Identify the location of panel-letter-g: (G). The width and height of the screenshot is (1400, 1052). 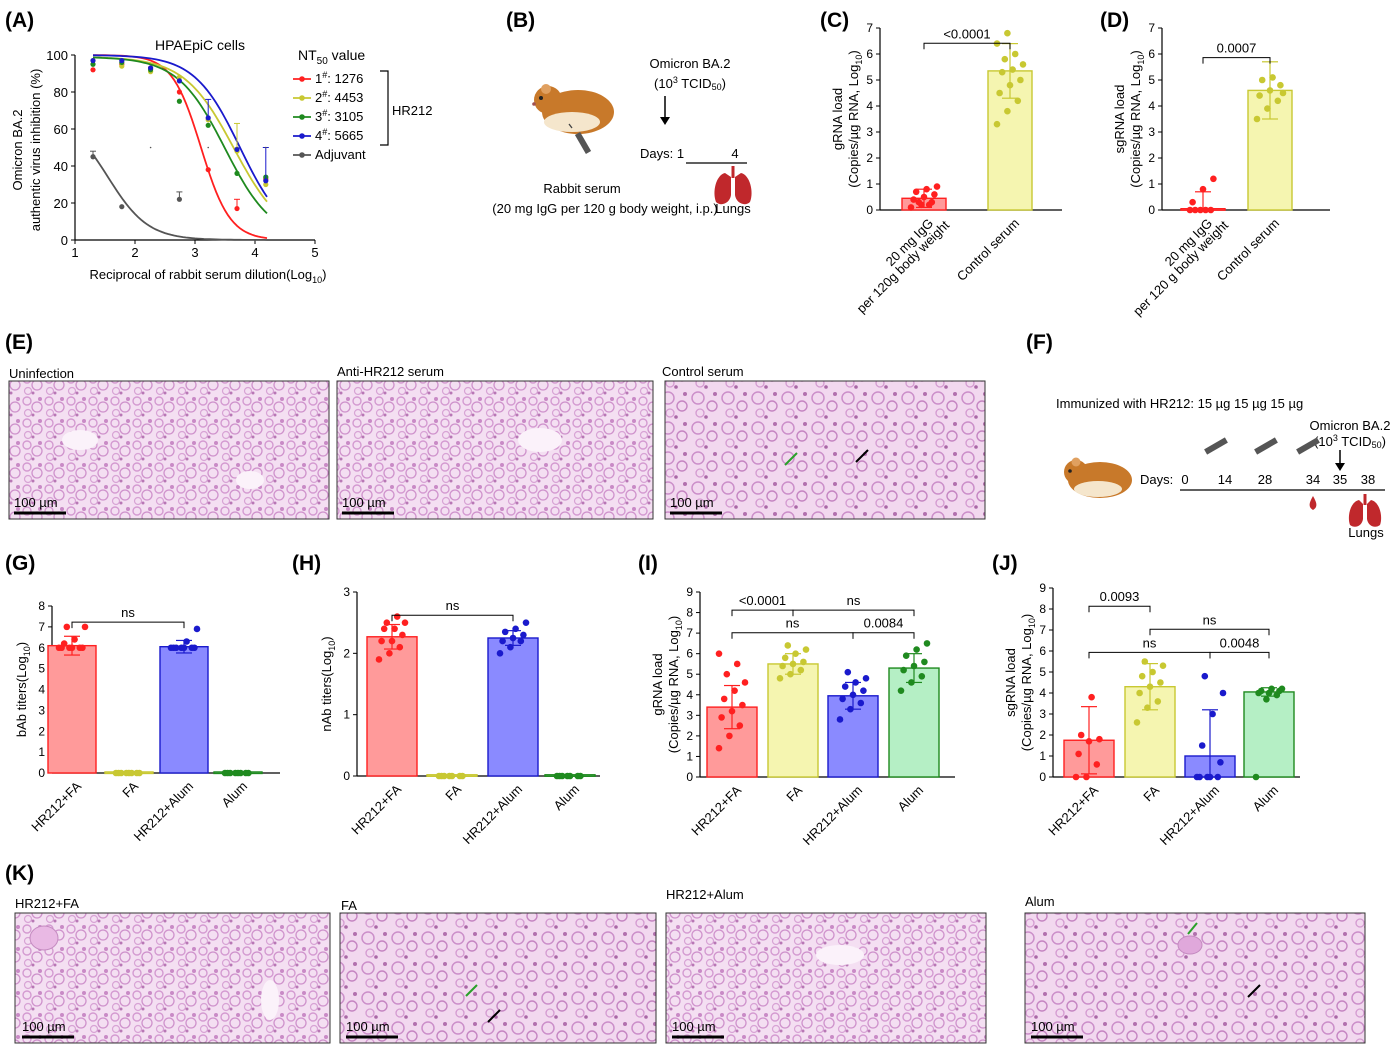
(20, 563).